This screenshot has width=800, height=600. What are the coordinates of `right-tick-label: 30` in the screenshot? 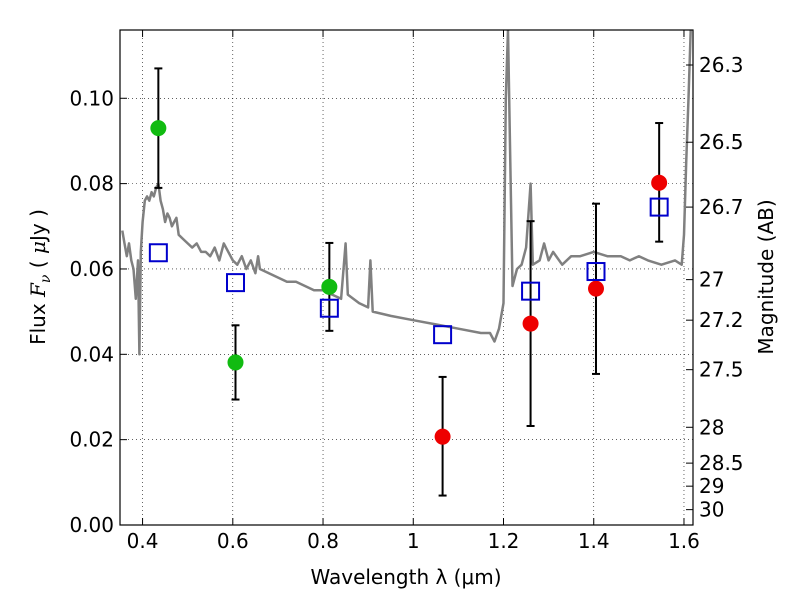 It's located at (711, 510).